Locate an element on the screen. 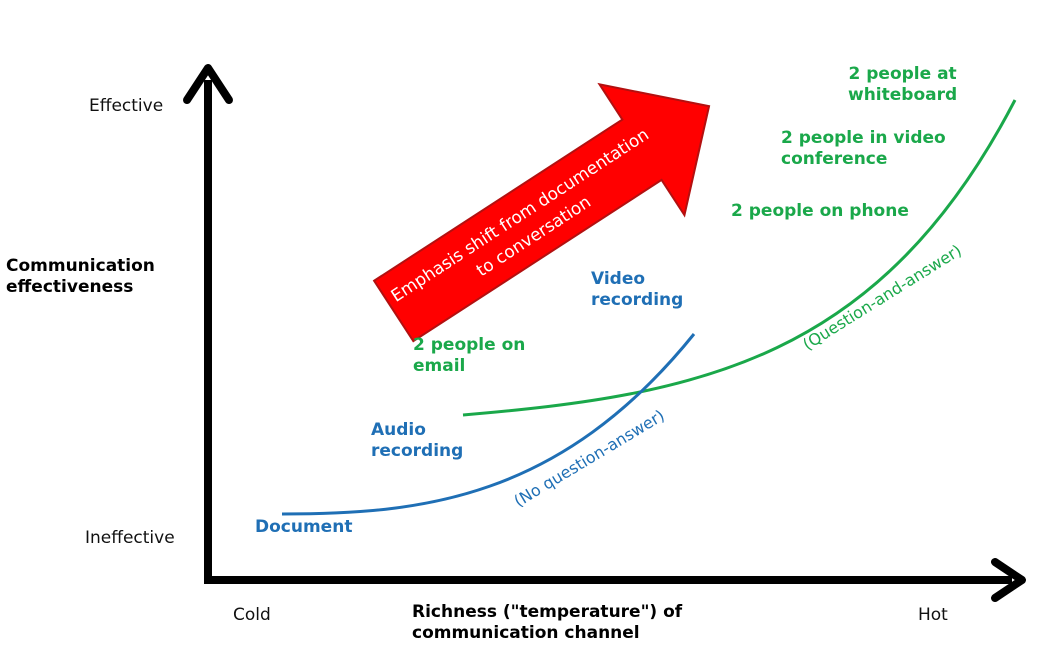 This screenshot has width=1060, height=662. video-recording-label-line1: Video is located at coordinates (618, 279).